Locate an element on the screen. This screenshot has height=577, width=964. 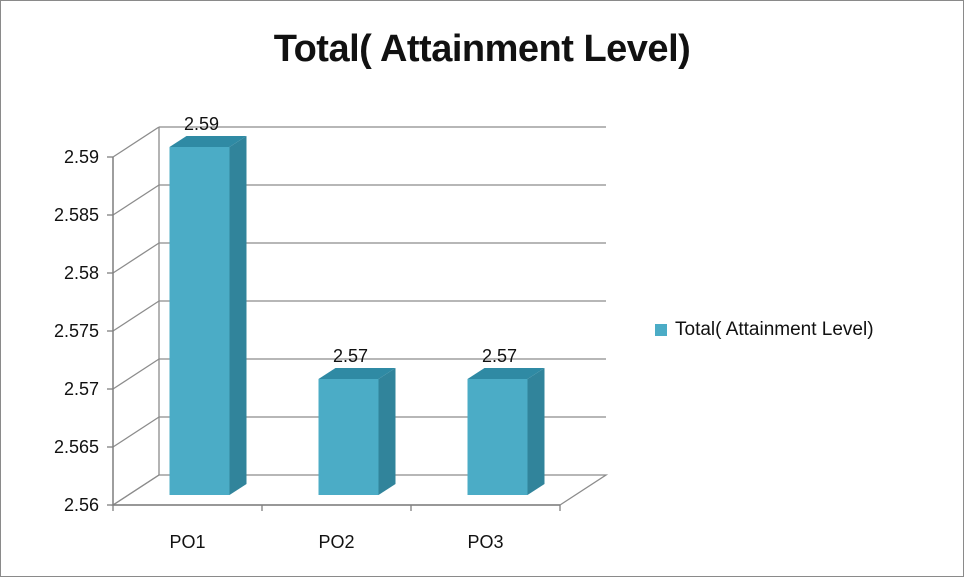
y-axis: 2.56 2.565 2.57 2.575 2.58 2.585 2.59 is located at coordinates (84, 331).